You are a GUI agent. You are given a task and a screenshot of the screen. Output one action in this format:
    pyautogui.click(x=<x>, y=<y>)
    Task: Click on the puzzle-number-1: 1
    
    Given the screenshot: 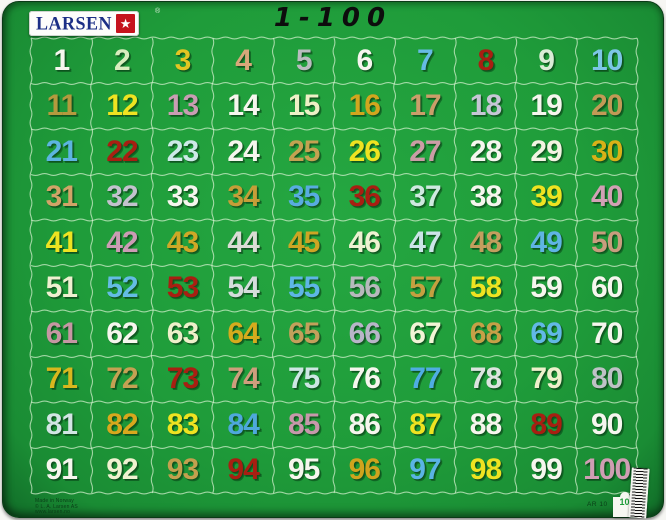 What is the action you would take?
    pyautogui.click(x=61, y=60)
    